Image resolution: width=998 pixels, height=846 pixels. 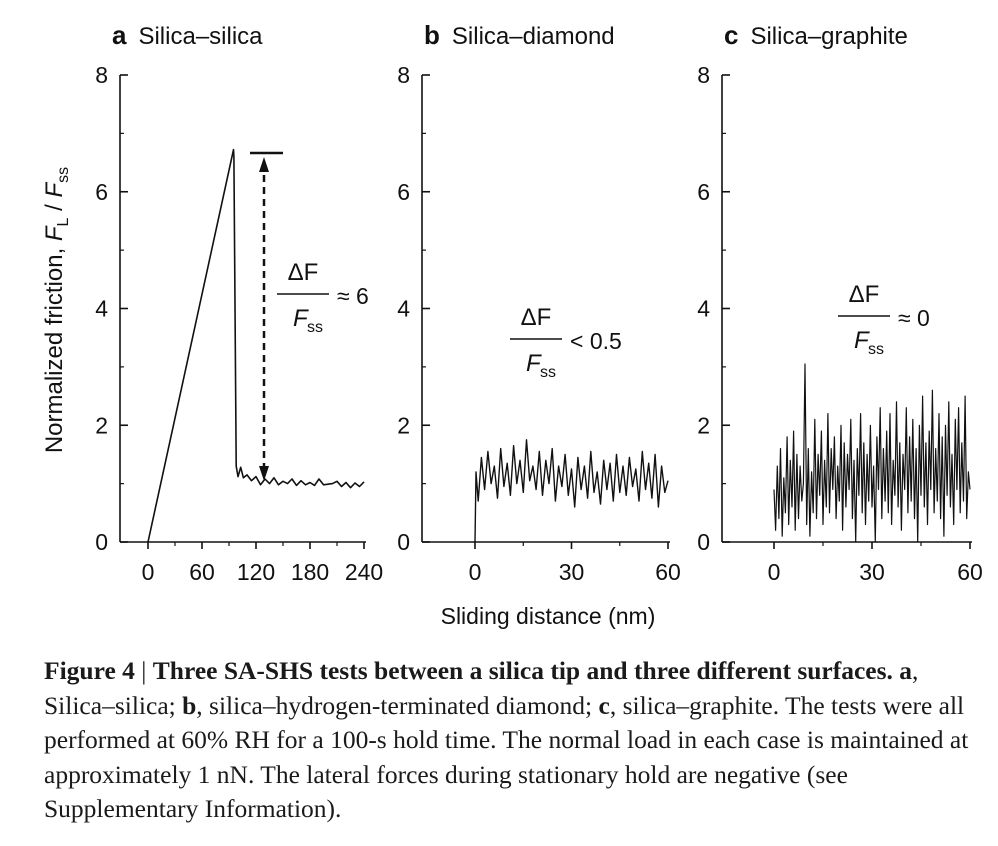 I want to click on panel-c-y-tick-label: 0, so click(x=703, y=542).